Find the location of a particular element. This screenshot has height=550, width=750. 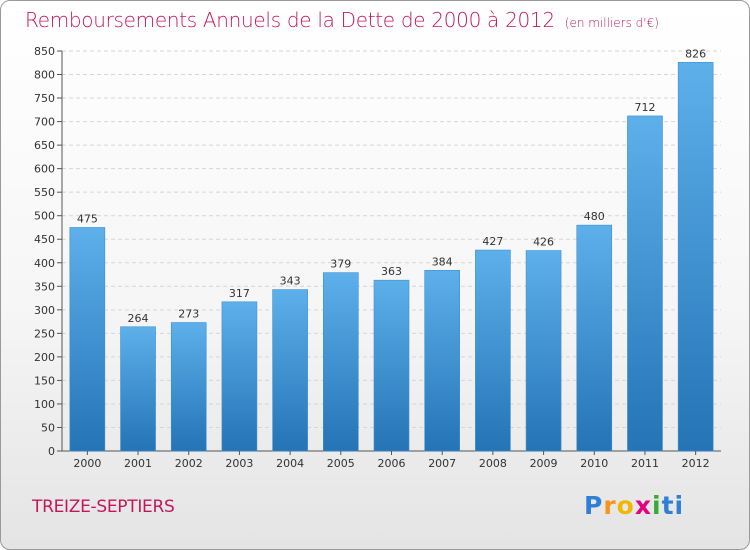

commune-name: TREIZE-SEPTIERS is located at coordinates (103, 507).